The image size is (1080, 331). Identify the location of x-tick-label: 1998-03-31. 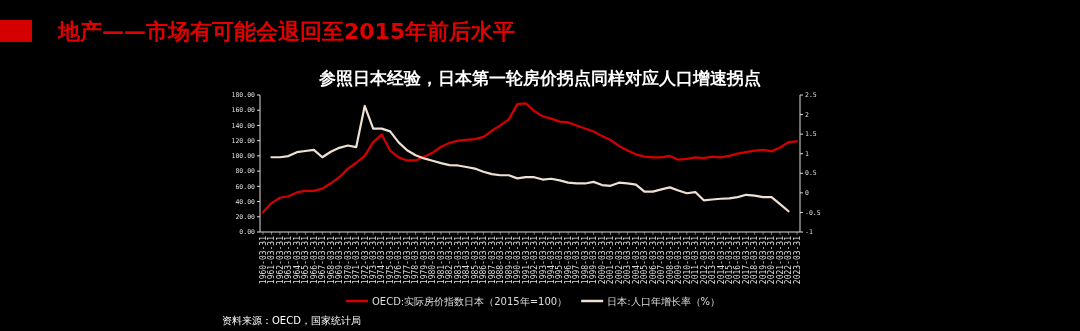
(585, 260).